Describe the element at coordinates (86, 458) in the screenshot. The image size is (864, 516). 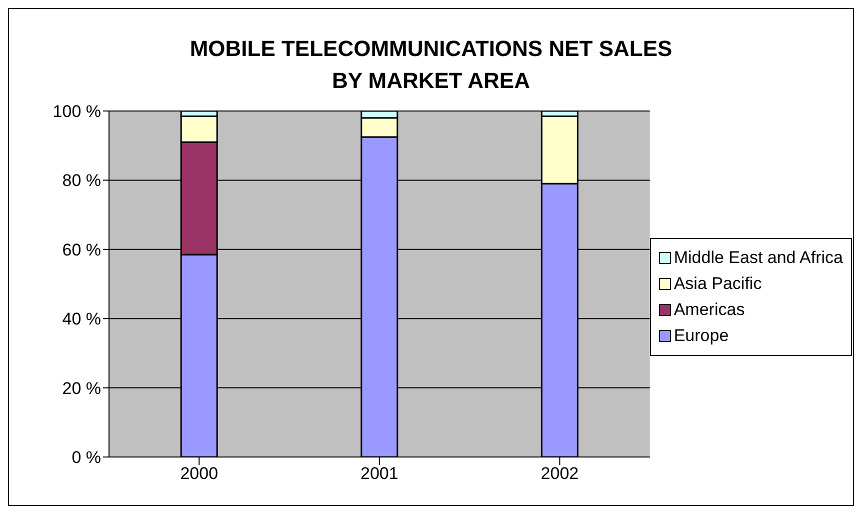
I see `y-tick-label: 0 %` at that location.